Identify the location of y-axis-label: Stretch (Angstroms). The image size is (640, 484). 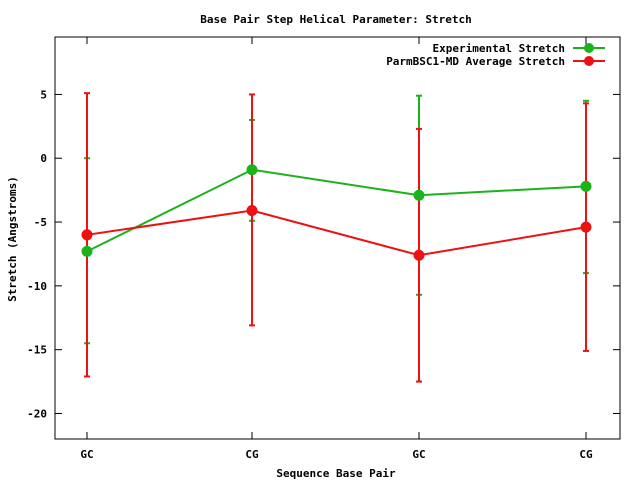
(12, 239).